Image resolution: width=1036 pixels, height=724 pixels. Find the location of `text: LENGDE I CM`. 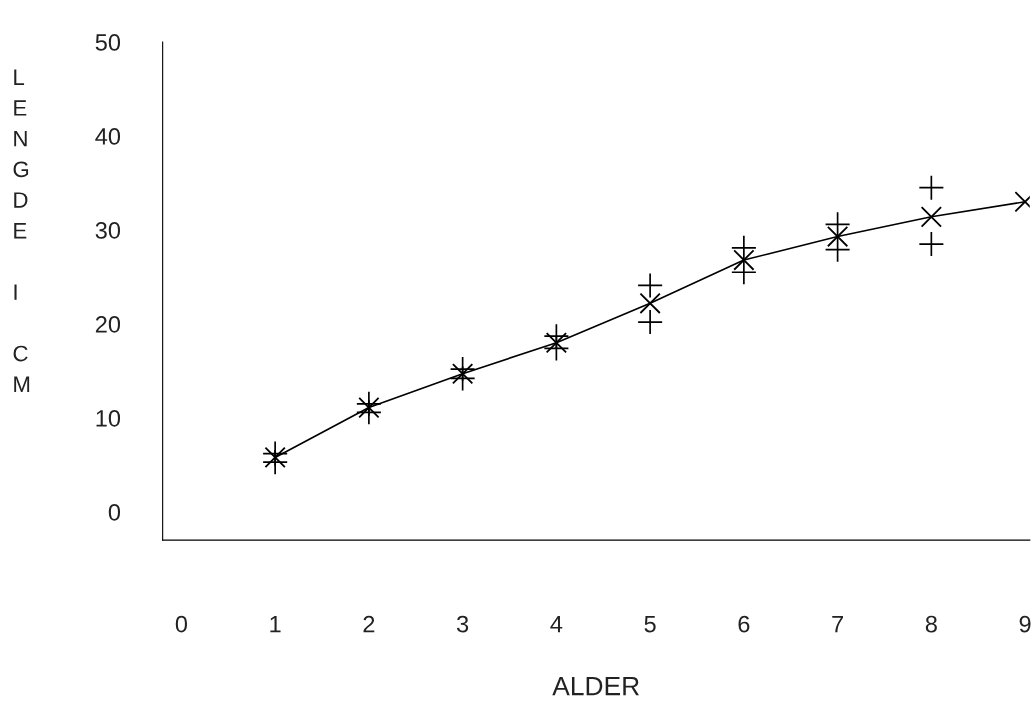

text: LENGDE I CM is located at coordinates (21, 230).